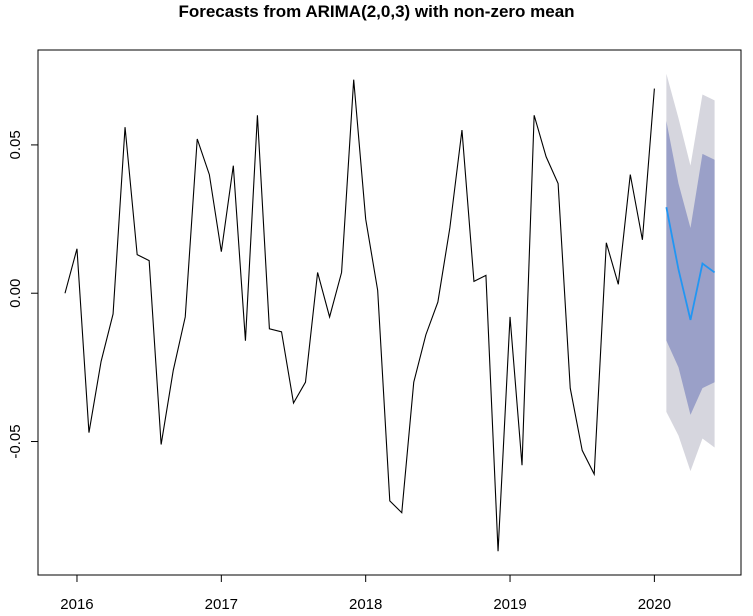 Image resolution: width=753 pixels, height=616 pixels. Describe the element at coordinates (509, 604) in the screenshot. I see `x-tick-label: 2019` at that location.